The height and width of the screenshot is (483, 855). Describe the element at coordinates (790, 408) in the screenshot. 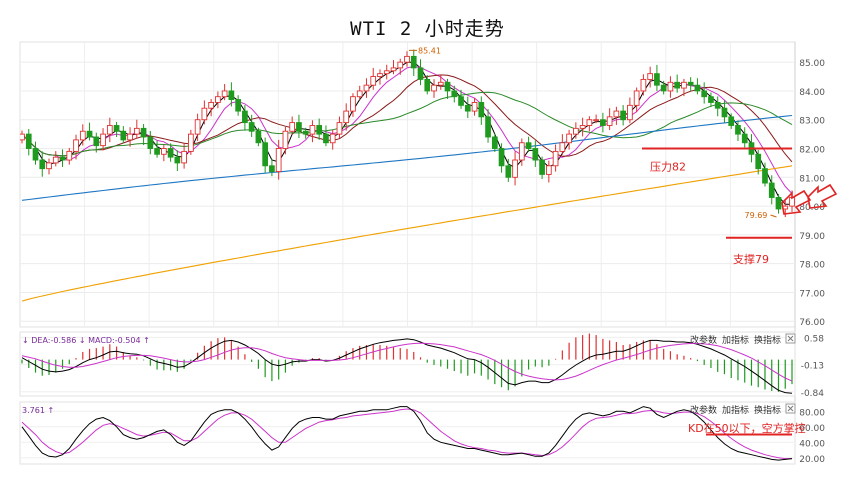

I see `kdj-close-icon` at that location.